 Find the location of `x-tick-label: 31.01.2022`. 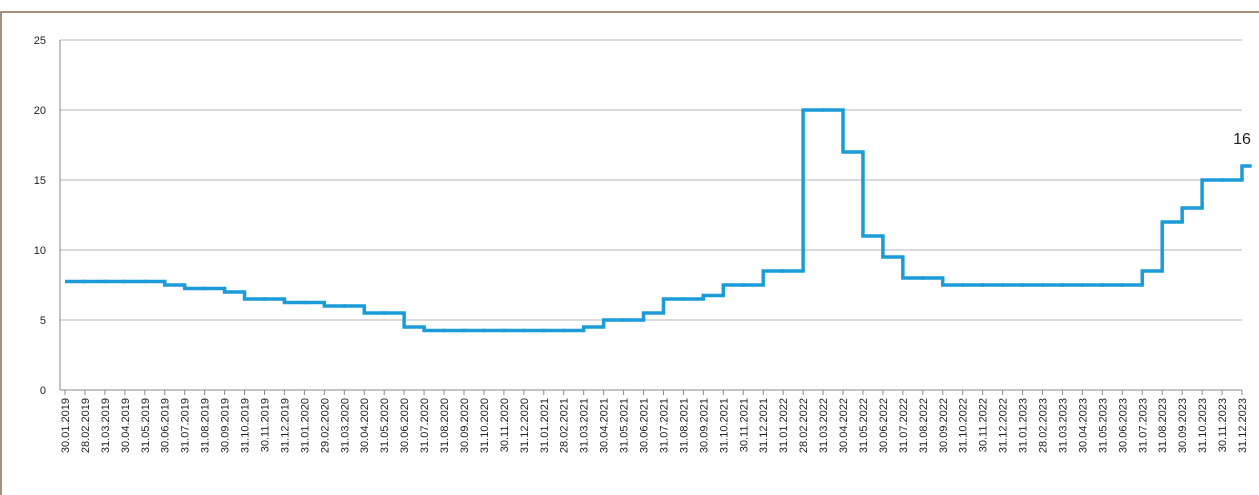

x-tick-label: 31.01.2022 is located at coordinates (784, 425).